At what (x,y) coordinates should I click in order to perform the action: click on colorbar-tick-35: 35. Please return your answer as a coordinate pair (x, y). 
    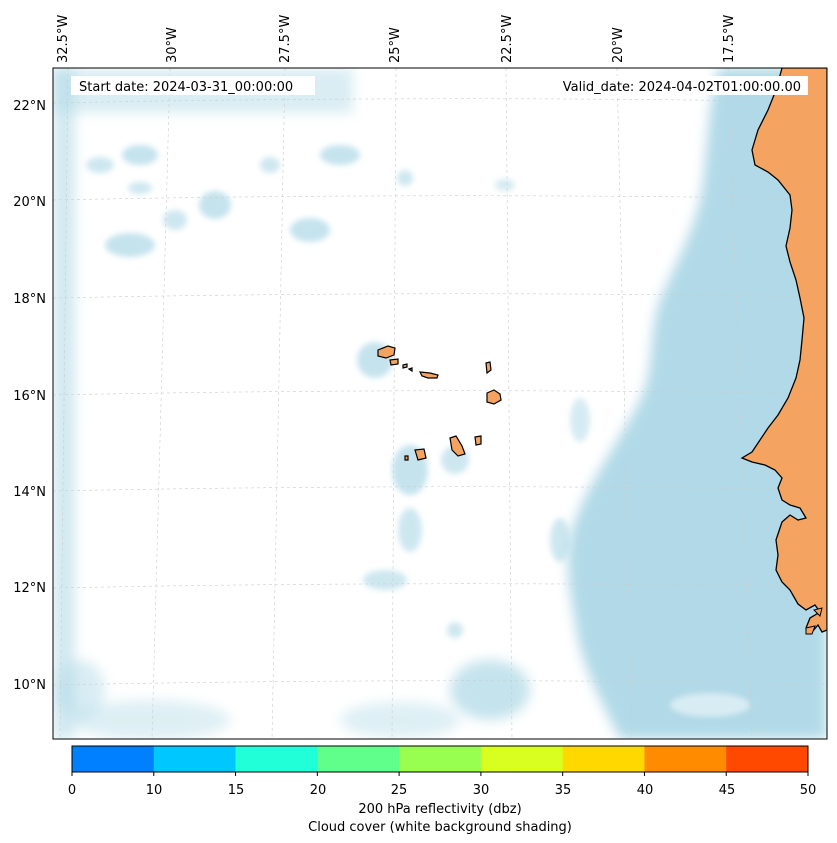
    Looking at the image, I should click on (563, 790).